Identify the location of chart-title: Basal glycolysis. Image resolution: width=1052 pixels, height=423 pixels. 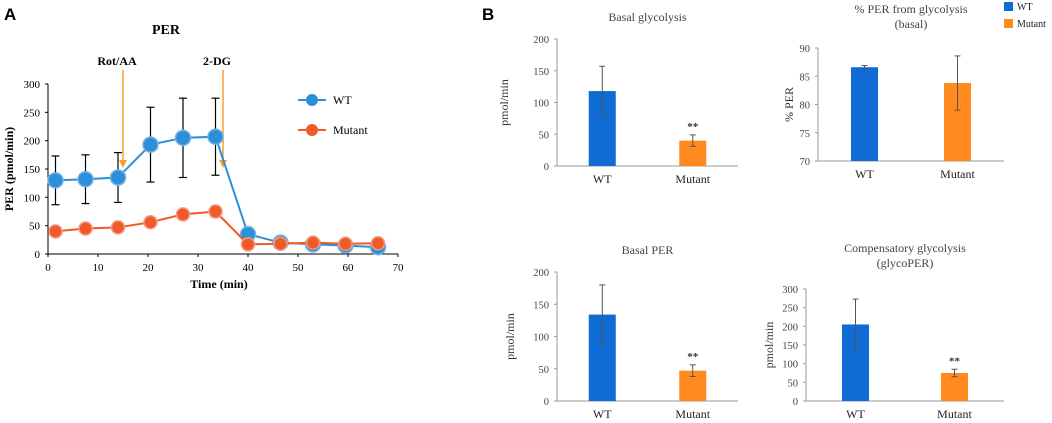
(647, 17).